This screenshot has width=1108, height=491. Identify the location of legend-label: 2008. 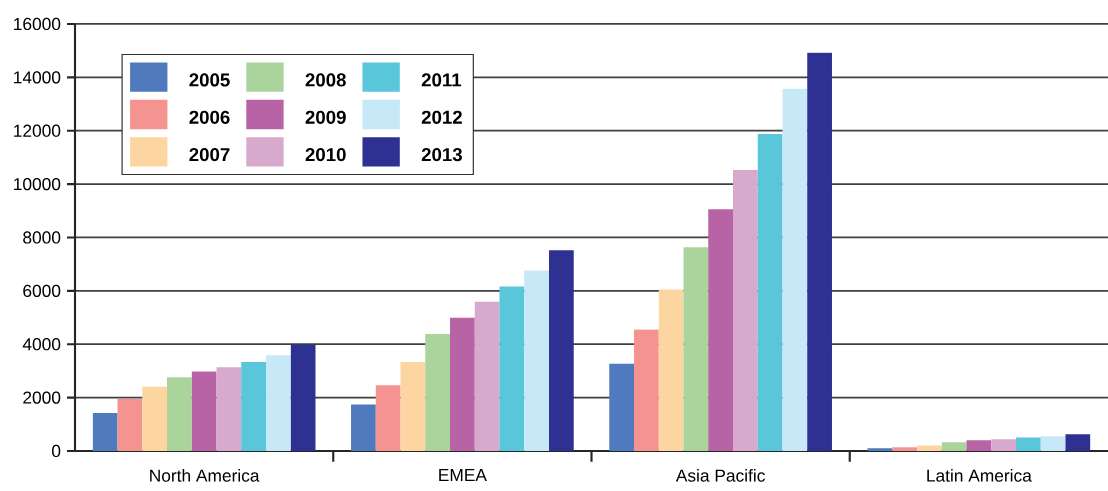
(325, 80).